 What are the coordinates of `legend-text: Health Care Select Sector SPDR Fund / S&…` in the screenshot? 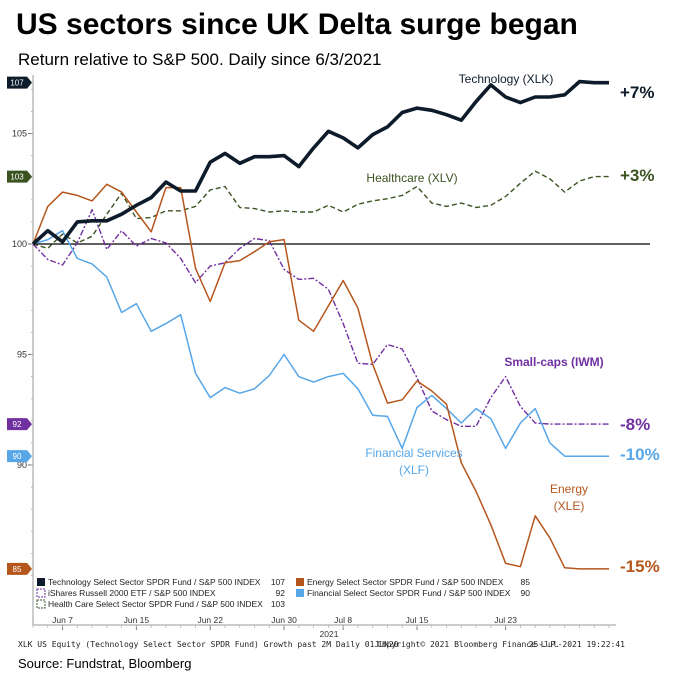 It's located at (155, 604).